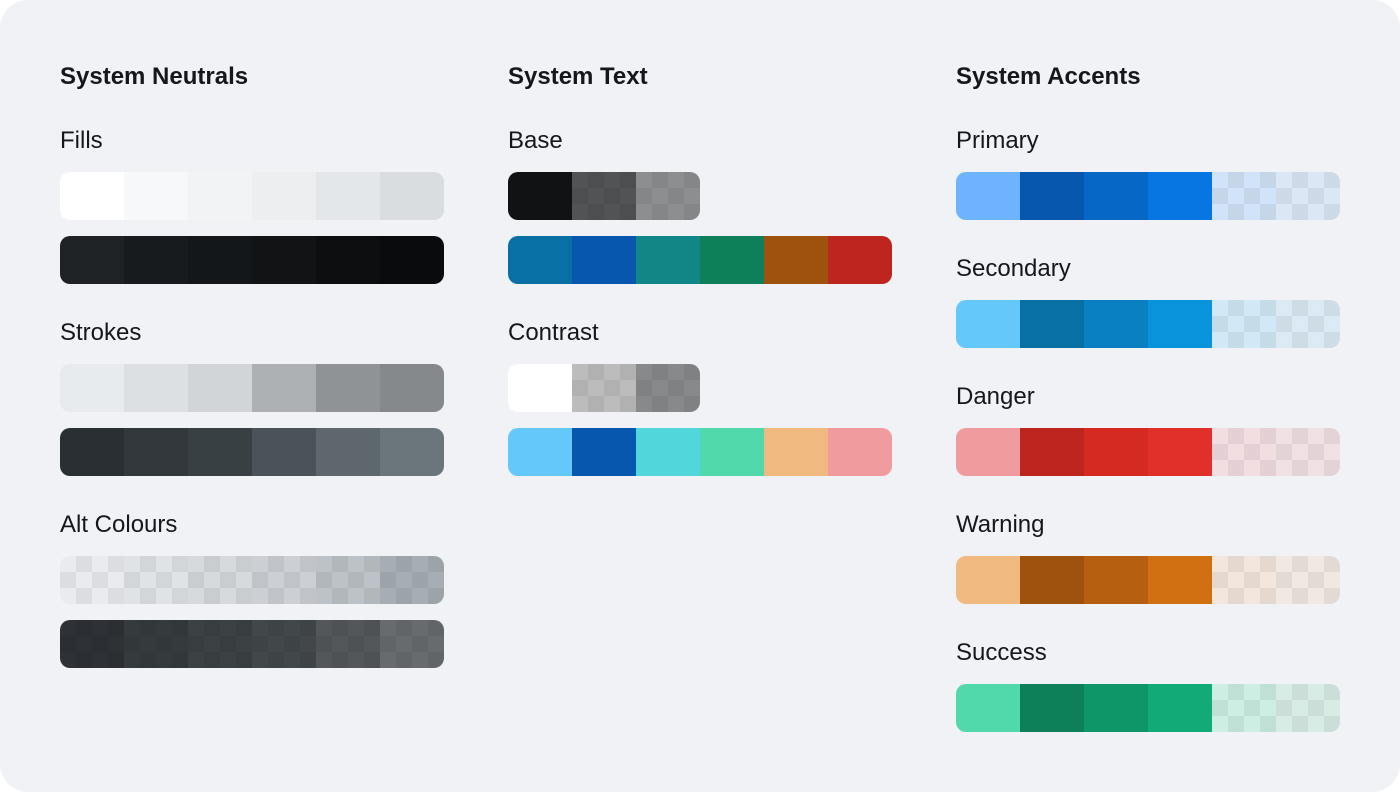 The image size is (1400, 792). I want to click on column-title: System Text, so click(578, 76).